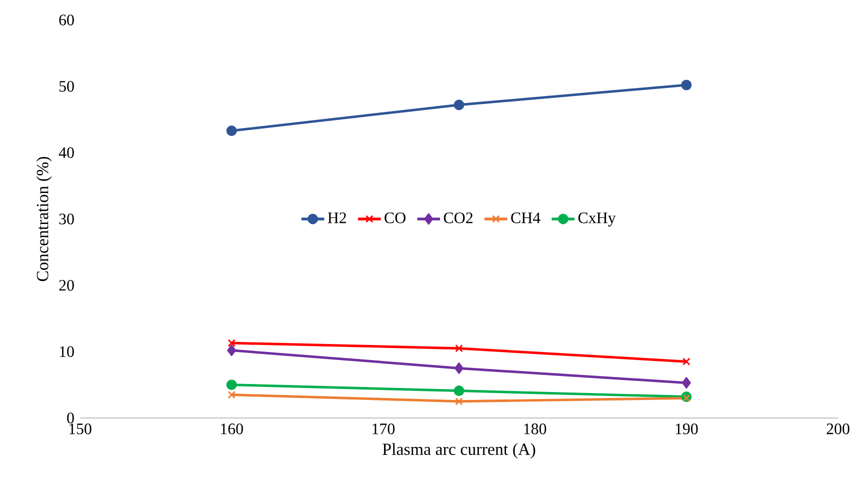 The width and height of the screenshot is (860, 503). I want to click on x-tick-label: 170, so click(383, 429).